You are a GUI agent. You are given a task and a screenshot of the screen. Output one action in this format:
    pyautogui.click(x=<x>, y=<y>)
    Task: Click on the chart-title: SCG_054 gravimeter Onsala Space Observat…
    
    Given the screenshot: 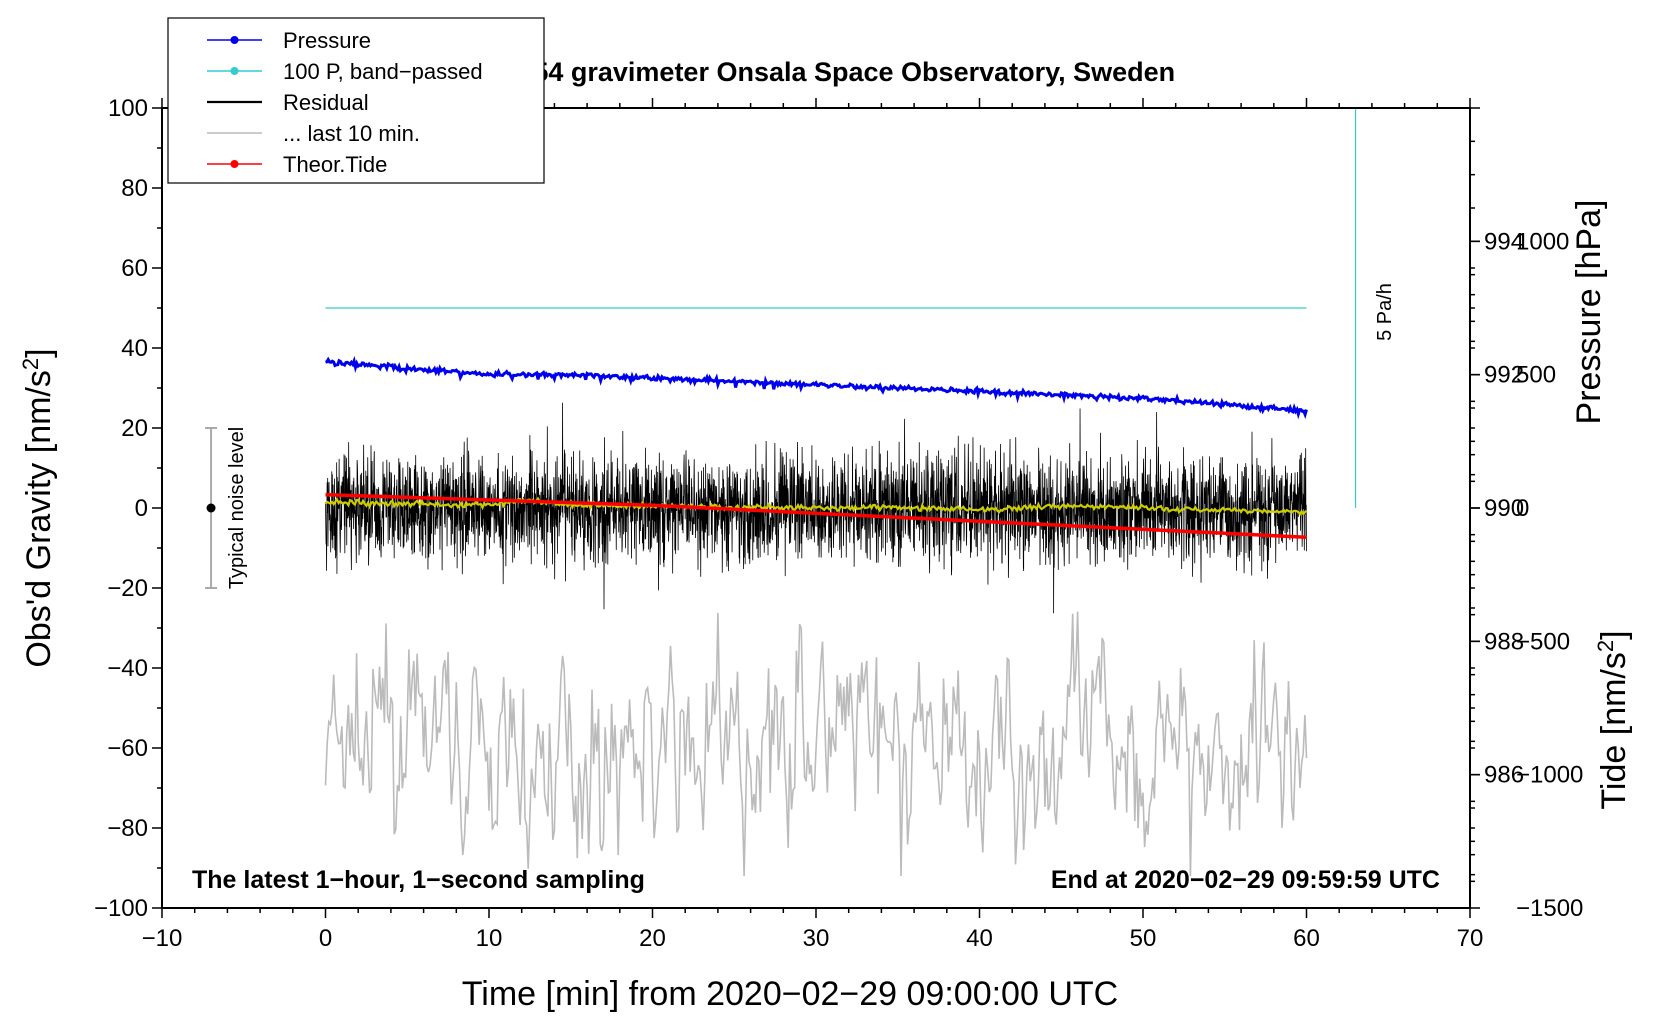 What is the action you would take?
    pyautogui.click(x=810, y=72)
    